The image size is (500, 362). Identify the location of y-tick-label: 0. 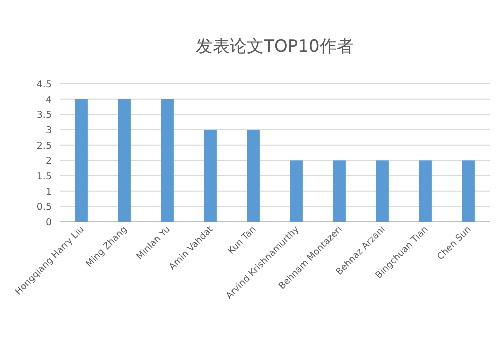
(49, 223).